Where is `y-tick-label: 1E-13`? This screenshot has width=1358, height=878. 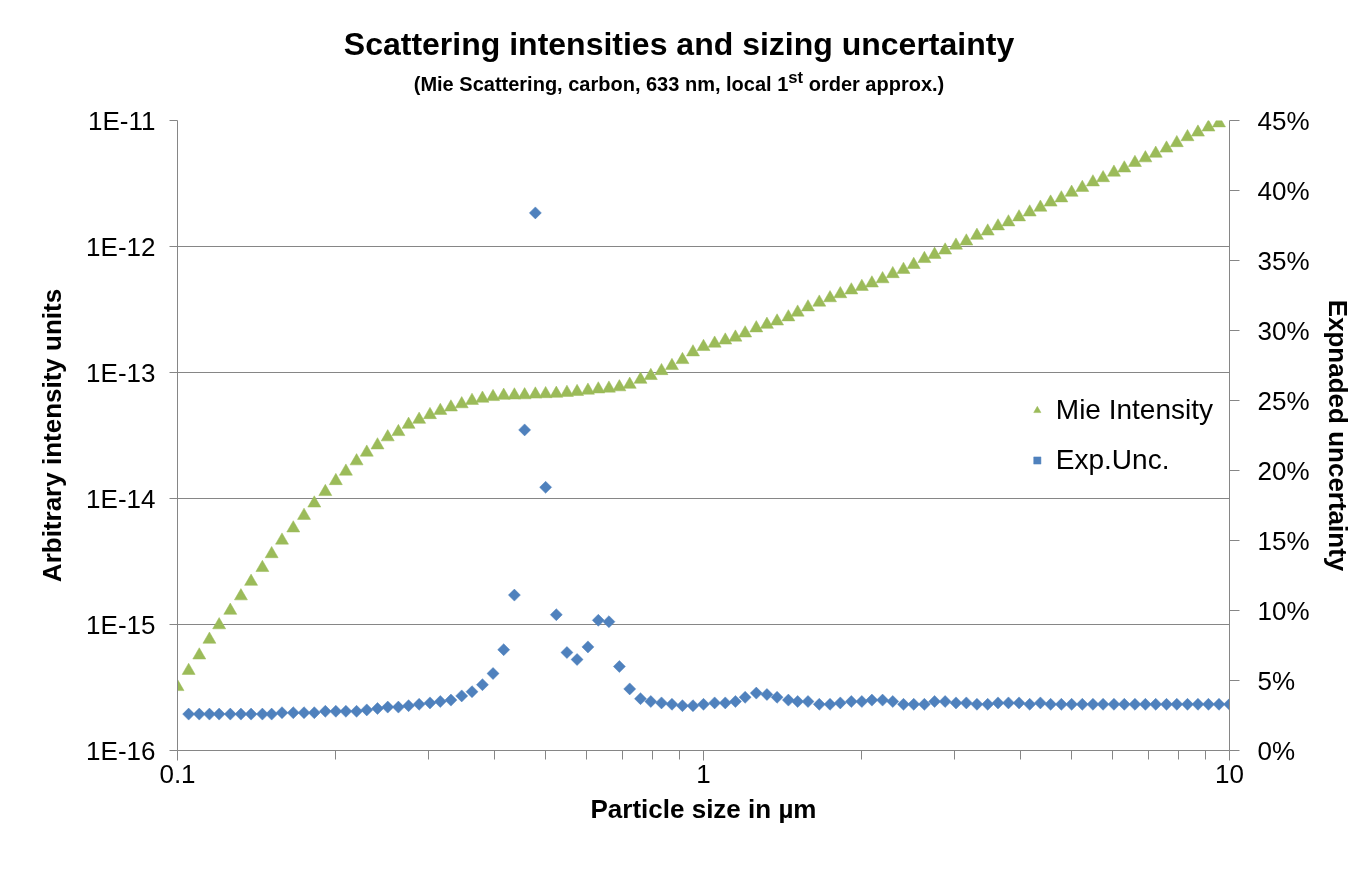
y-tick-label: 1E-13 is located at coordinates (121, 372).